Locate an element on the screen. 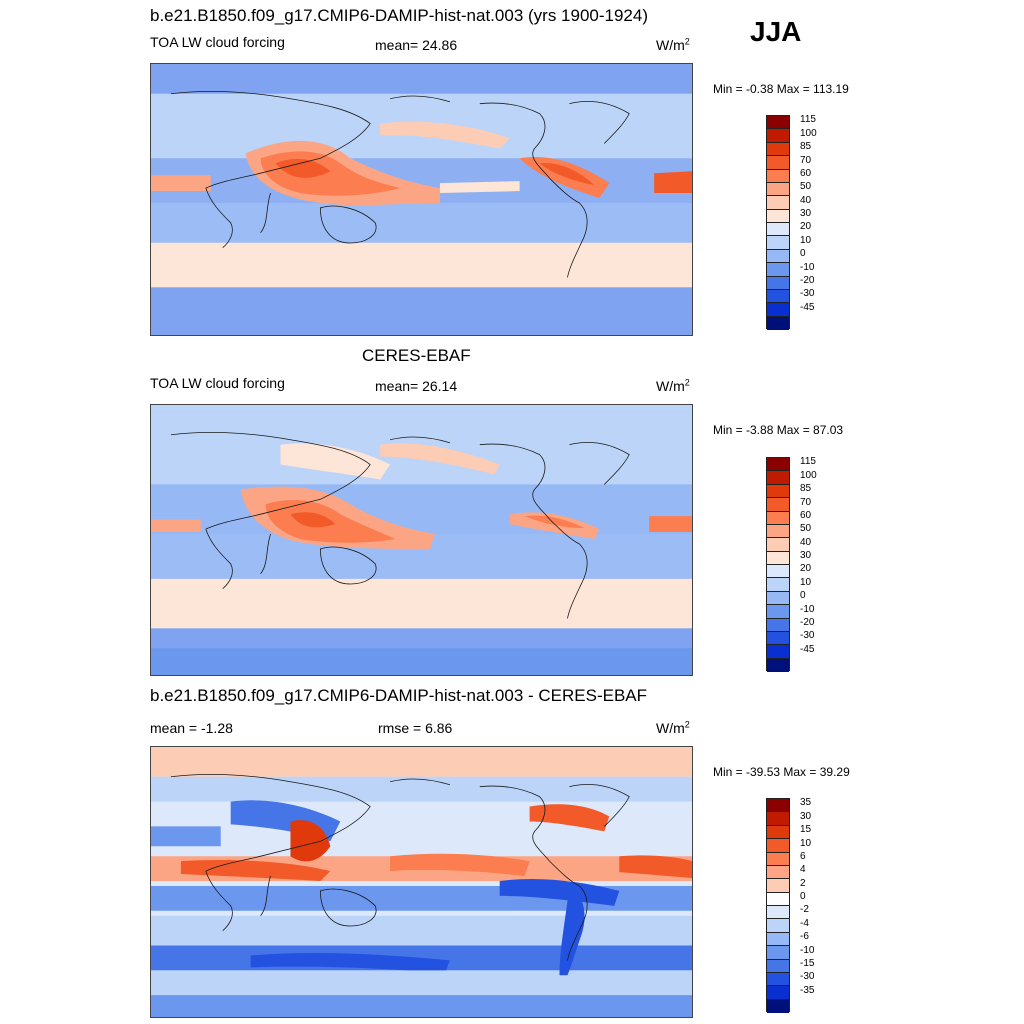 This screenshot has height=1024, width=1024. colorbar-tick-label: 35 is located at coordinates (806, 803).